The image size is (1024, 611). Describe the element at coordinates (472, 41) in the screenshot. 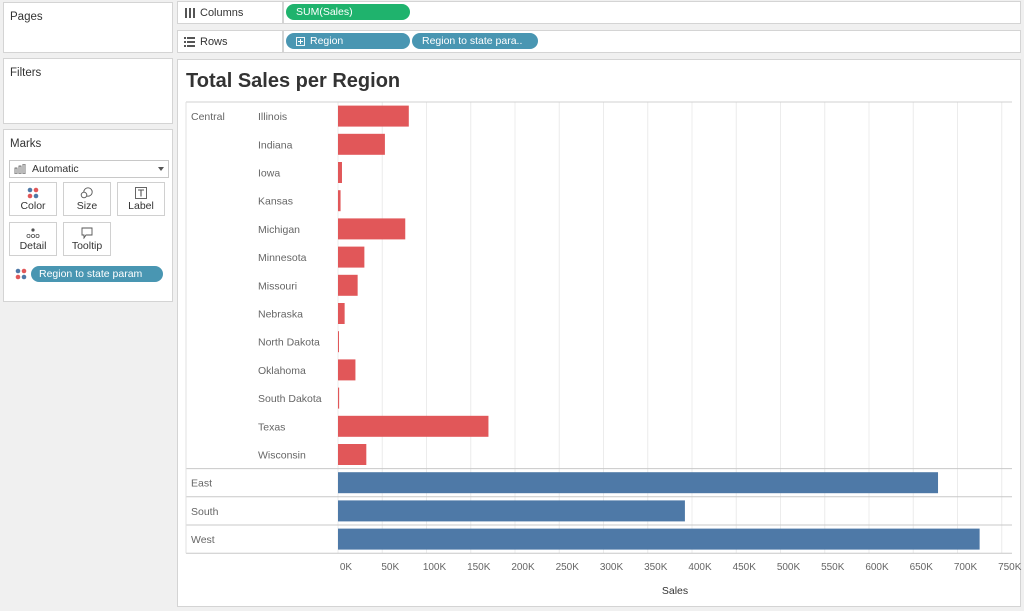

I see `region-to-state-pill-label: Region to state para..` at that location.